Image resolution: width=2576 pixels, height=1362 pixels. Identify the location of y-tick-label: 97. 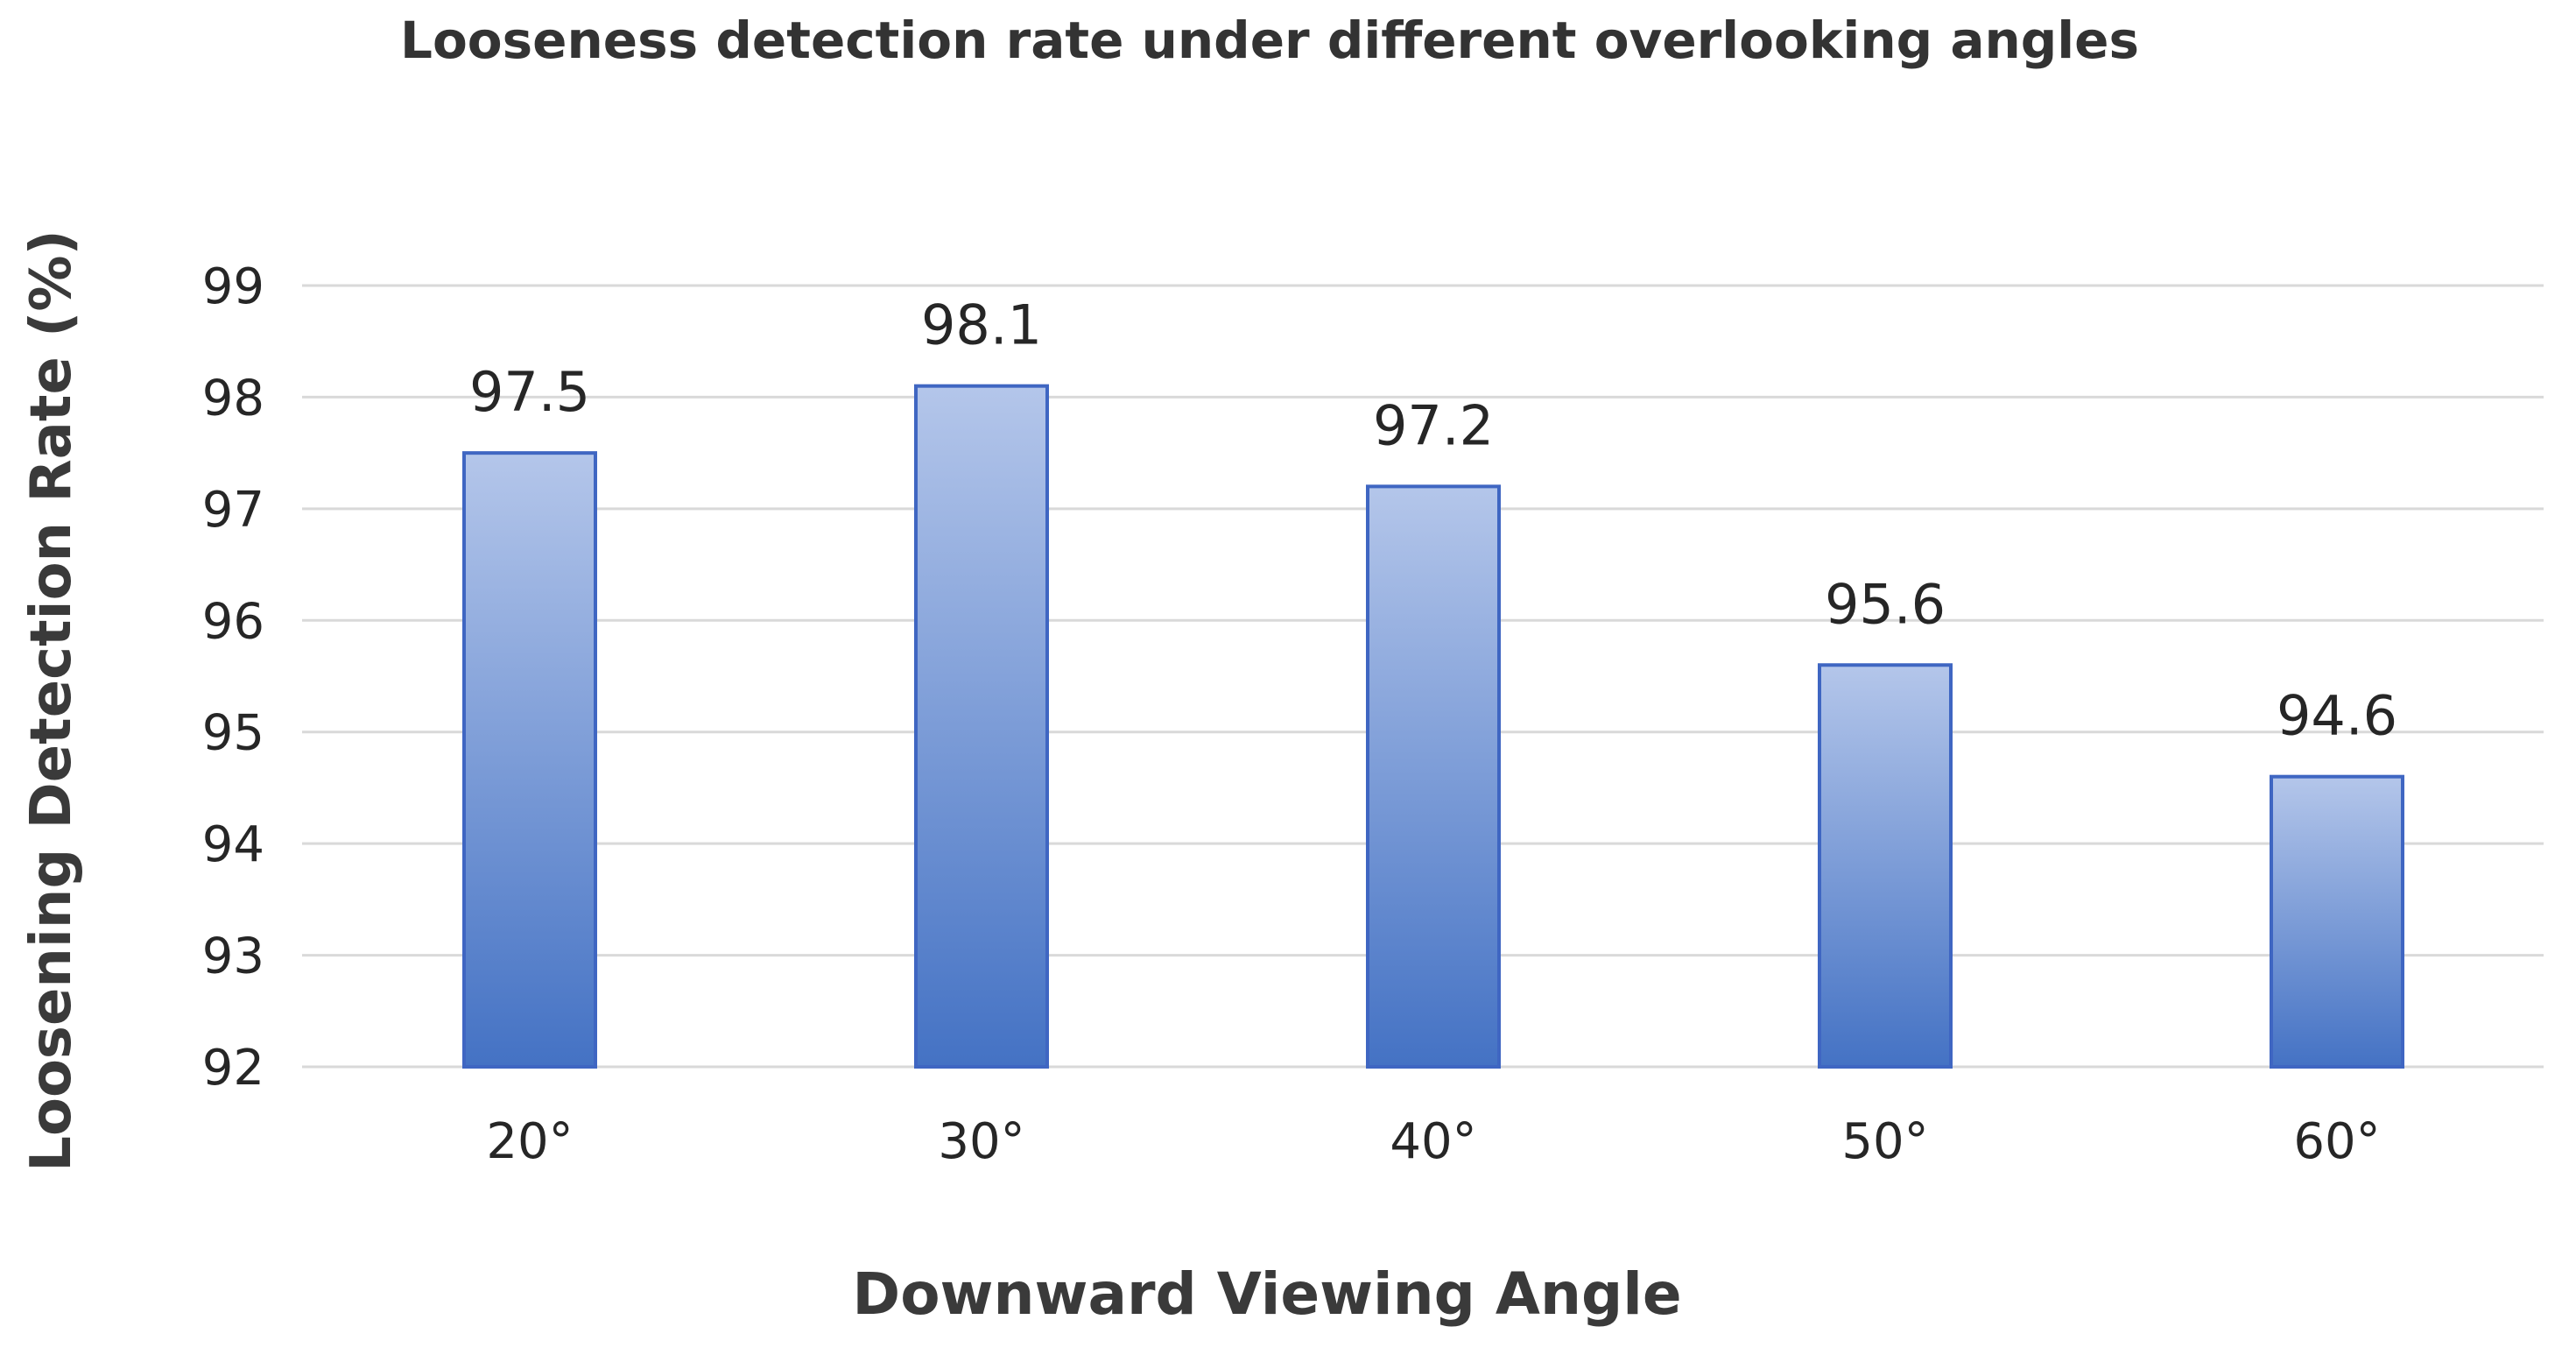
(233, 511).